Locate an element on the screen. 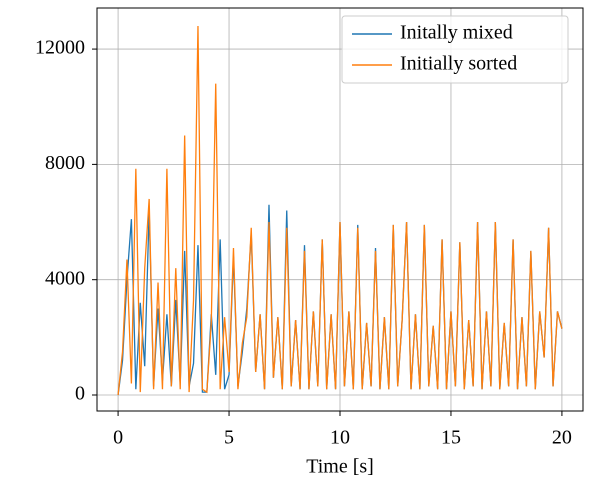 The height and width of the screenshot is (496, 590). y-tick-label: 0 is located at coordinates (80, 394).